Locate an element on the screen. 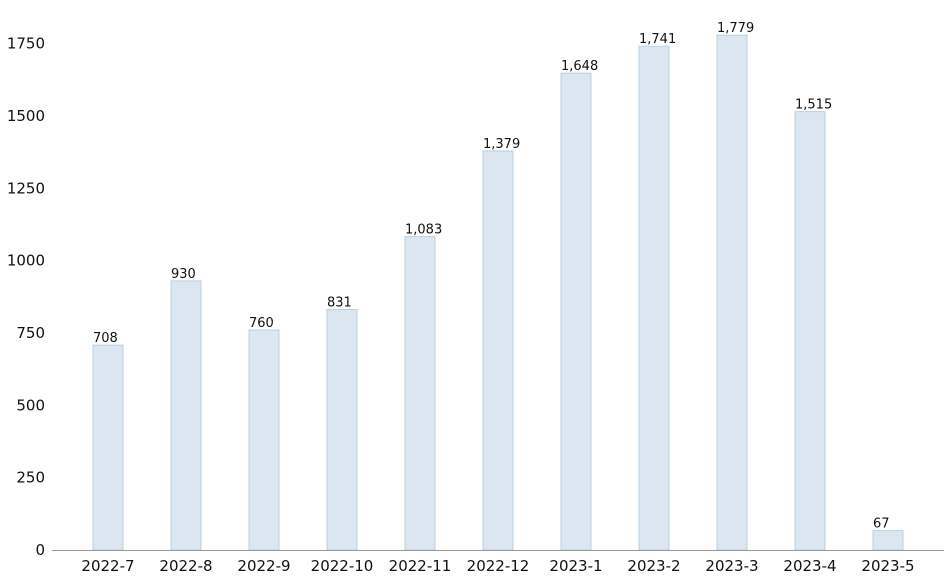 The width and height of the screenshot is (952, 580). data-label-2023-4: 1,515 is located at coordinates (813, 105).